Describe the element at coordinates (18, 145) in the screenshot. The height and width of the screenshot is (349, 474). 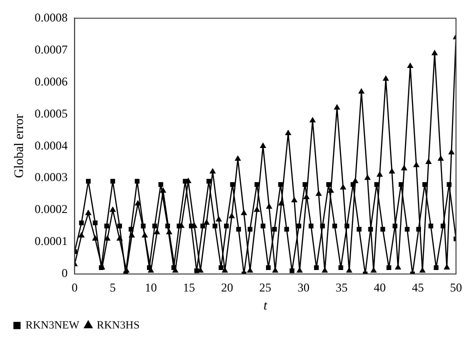
I see `y-axis-title: Global error` at that location.